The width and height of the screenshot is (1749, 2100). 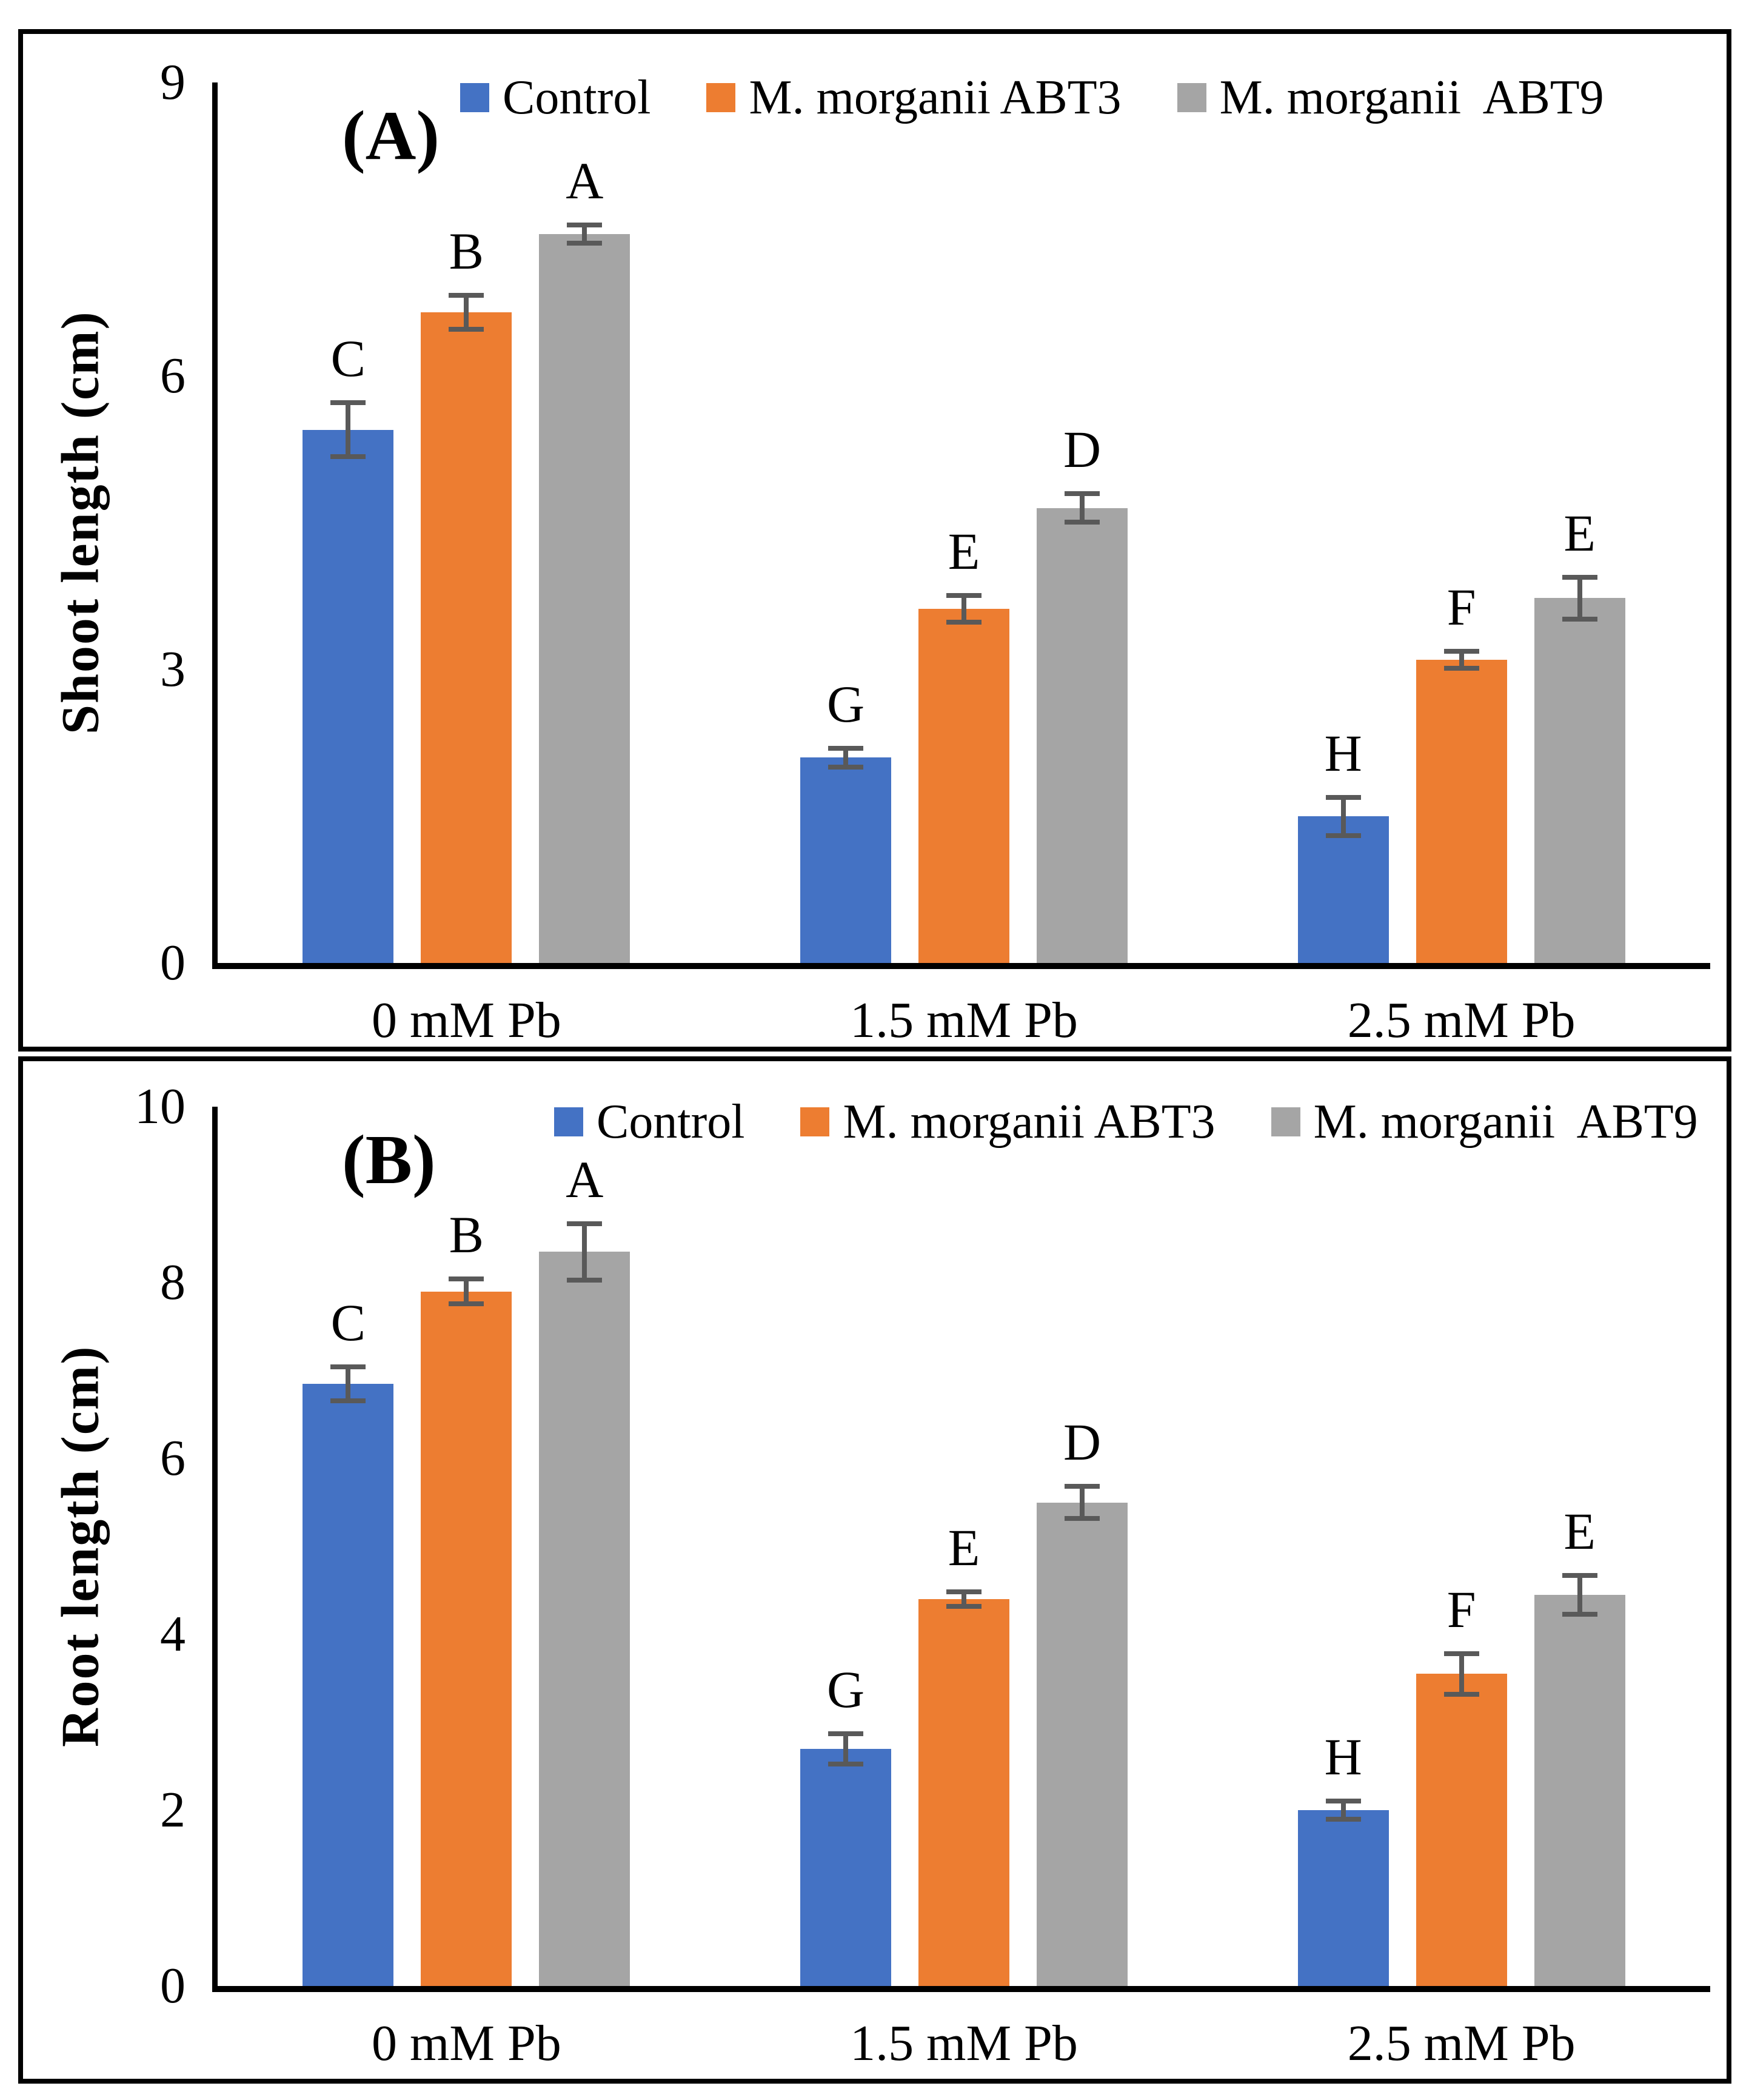 What do you see at coordinates (173, 963) in the screenshot?
I see `y-tick-label-0: 0` at bounding box center [173, 963].